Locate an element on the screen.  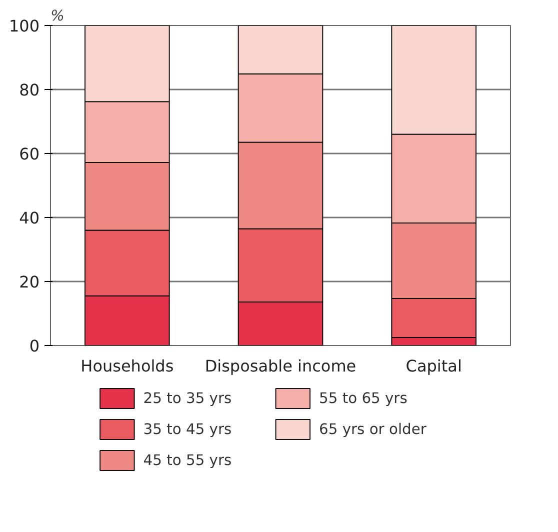
y-tick-label: 100 is located at coordinates (24, 26).